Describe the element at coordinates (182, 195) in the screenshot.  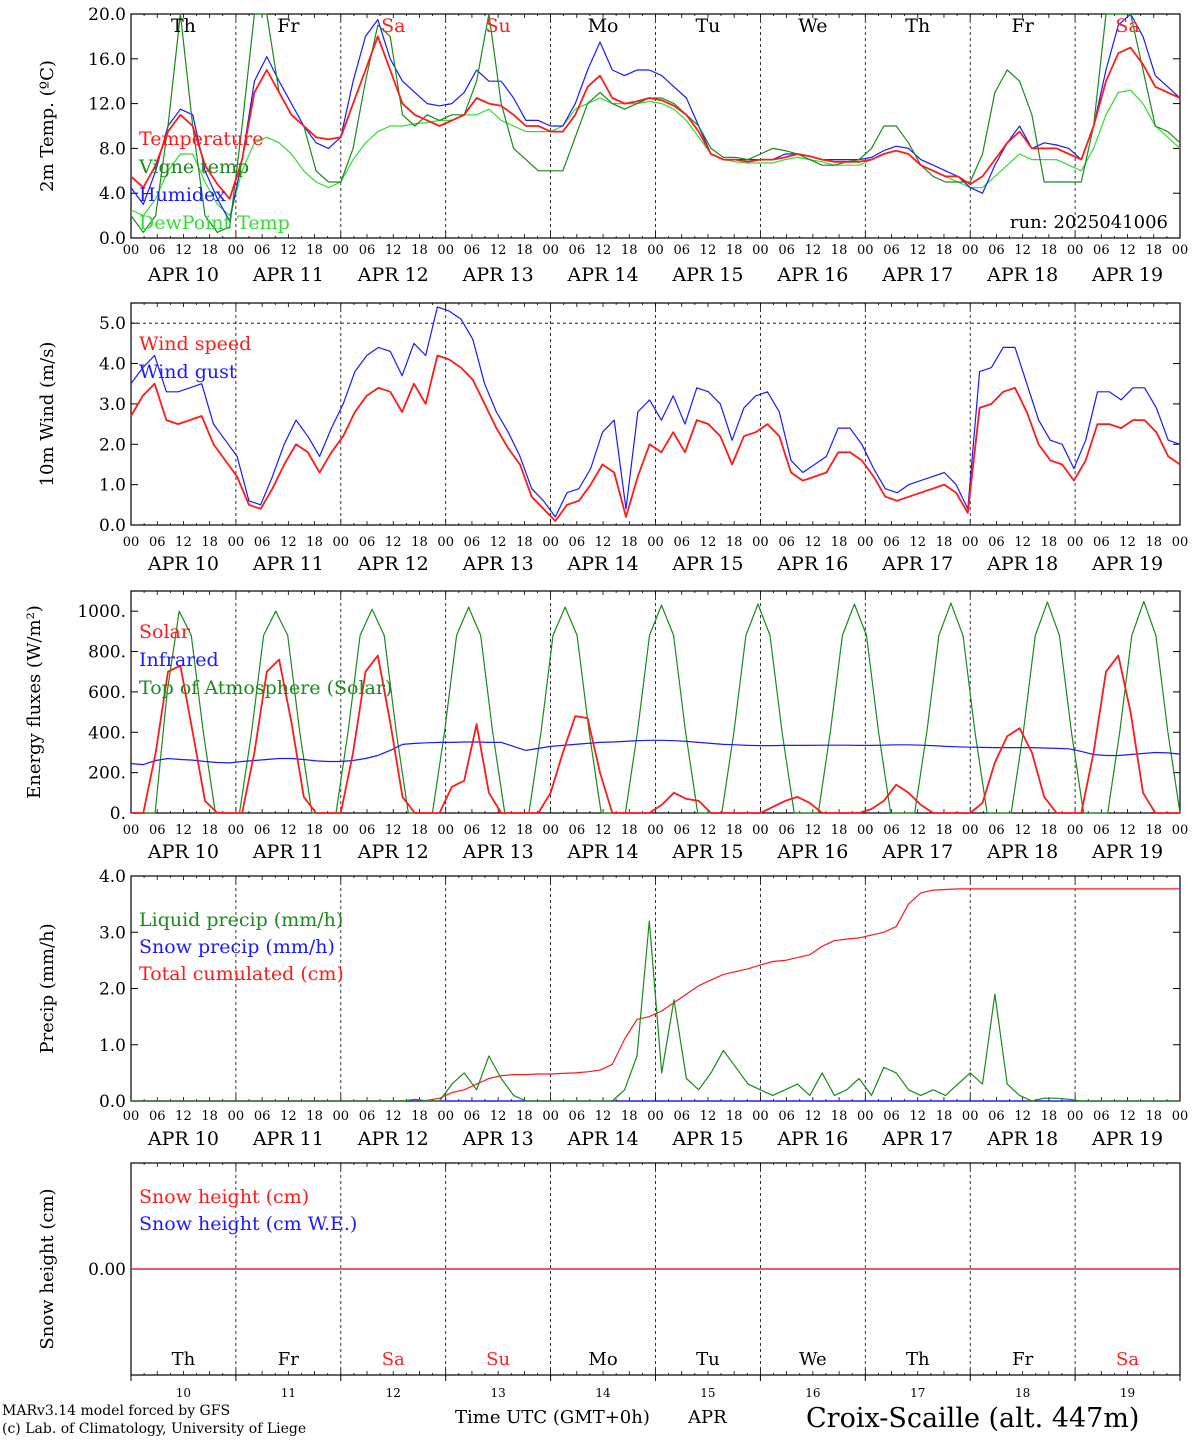
I see `legend-entry: Humidex` at that location.